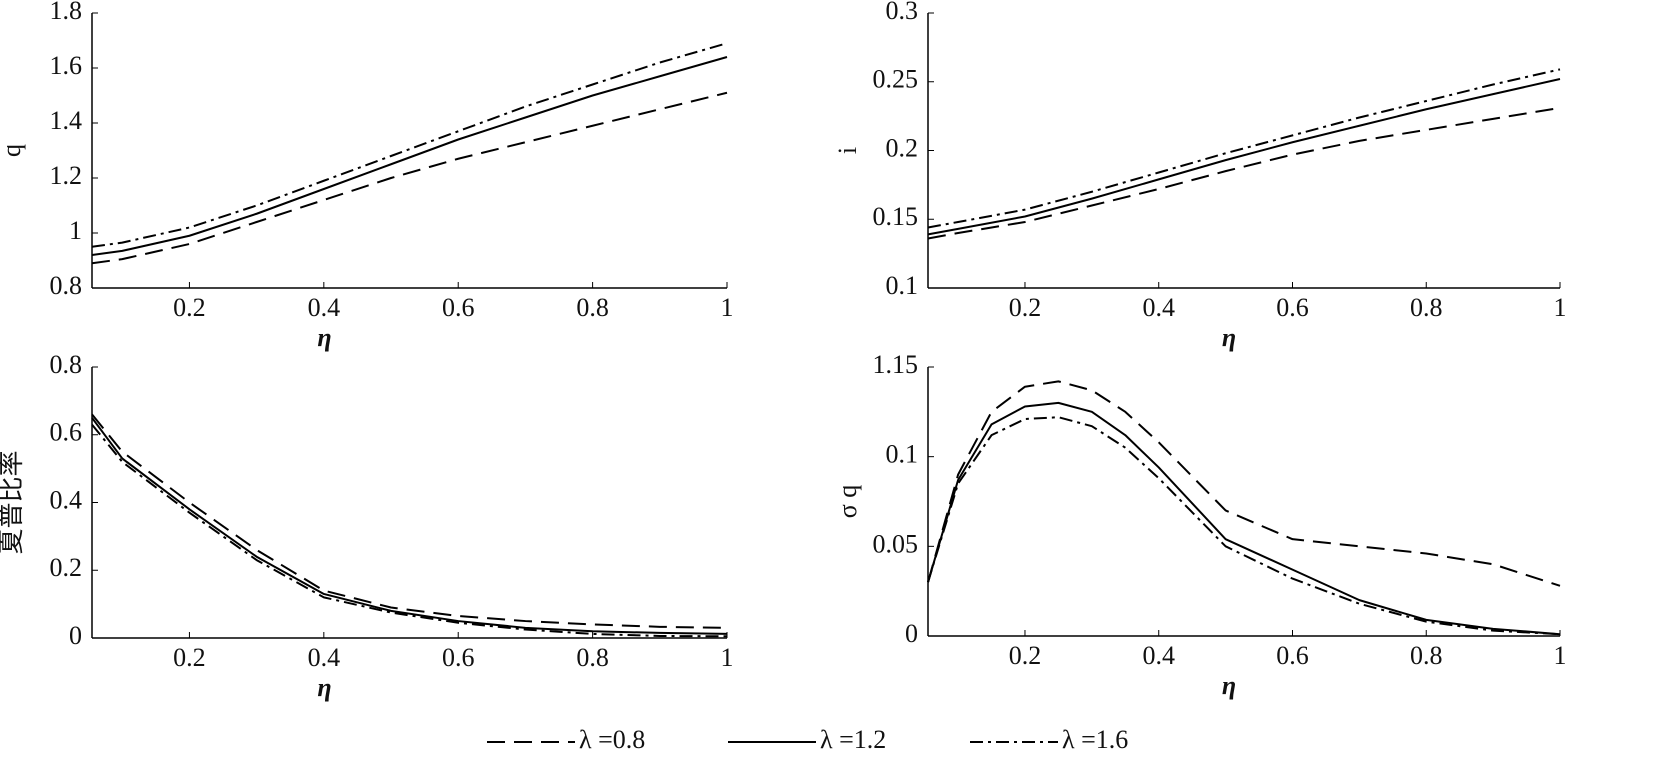 The width and height of the screenshot is (1675, 775). What do you see at coordinates (896, 364) in the screenshot?
I see `y-tick-label: 1.15` at bounding box center [896, 364].